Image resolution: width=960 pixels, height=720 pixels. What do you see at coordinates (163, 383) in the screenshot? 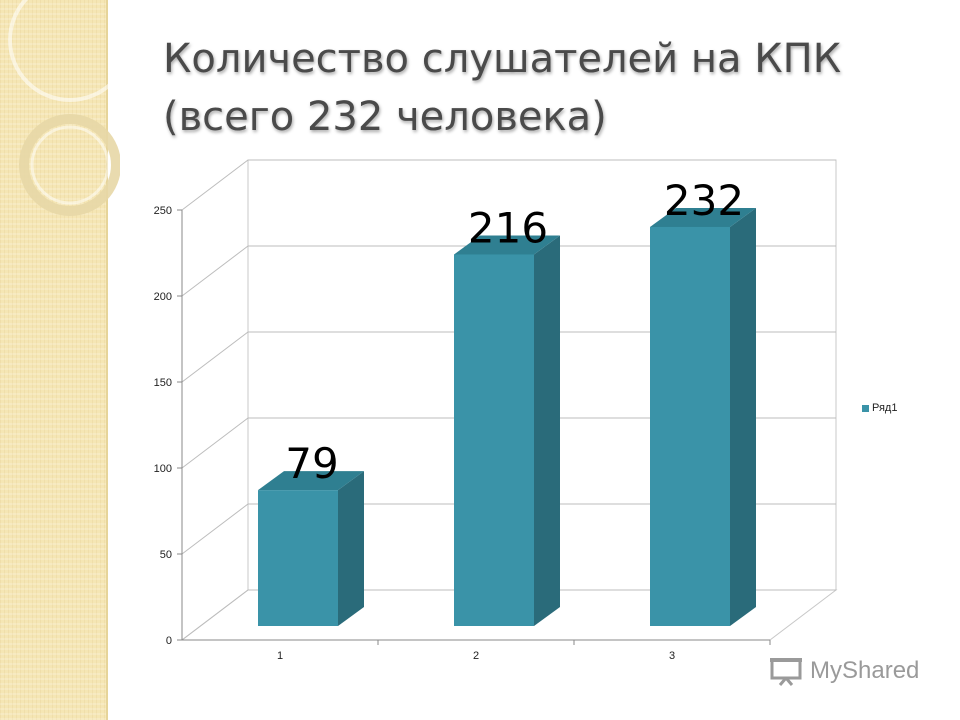
I see `y-tick-label: 150` at bounding box center [163, 383].